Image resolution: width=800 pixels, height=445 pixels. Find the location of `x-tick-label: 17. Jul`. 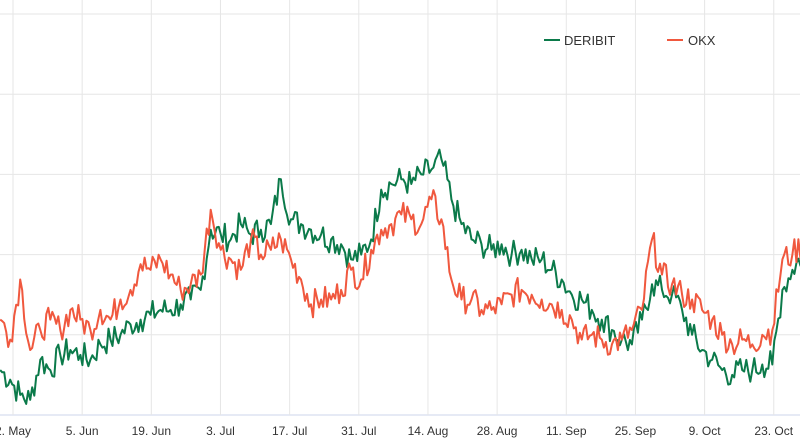

x-tick-label: 17. Jul is located at coordinates (289, 431).